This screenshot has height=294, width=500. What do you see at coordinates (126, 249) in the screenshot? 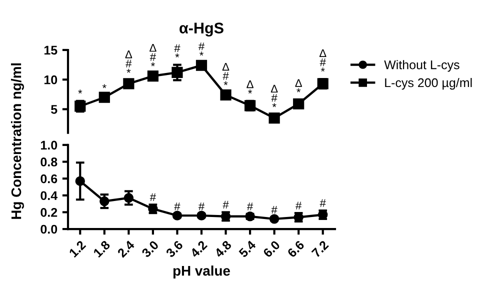
I see `x-tick-label: 2.4` at bounding box center [126, 249].